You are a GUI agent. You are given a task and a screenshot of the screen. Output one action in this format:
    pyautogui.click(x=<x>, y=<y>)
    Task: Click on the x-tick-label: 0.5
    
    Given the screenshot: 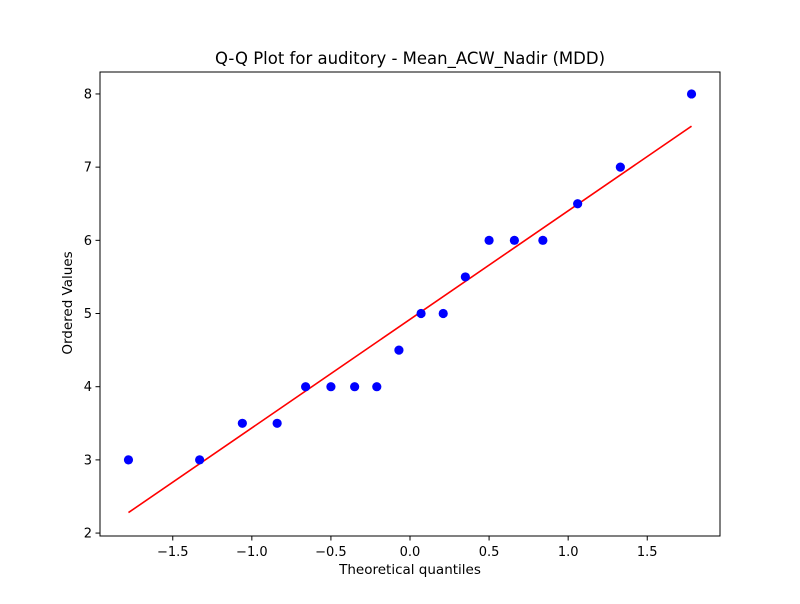 What is the action you would take?
    pyautogui.click(x=489, y=552)
    